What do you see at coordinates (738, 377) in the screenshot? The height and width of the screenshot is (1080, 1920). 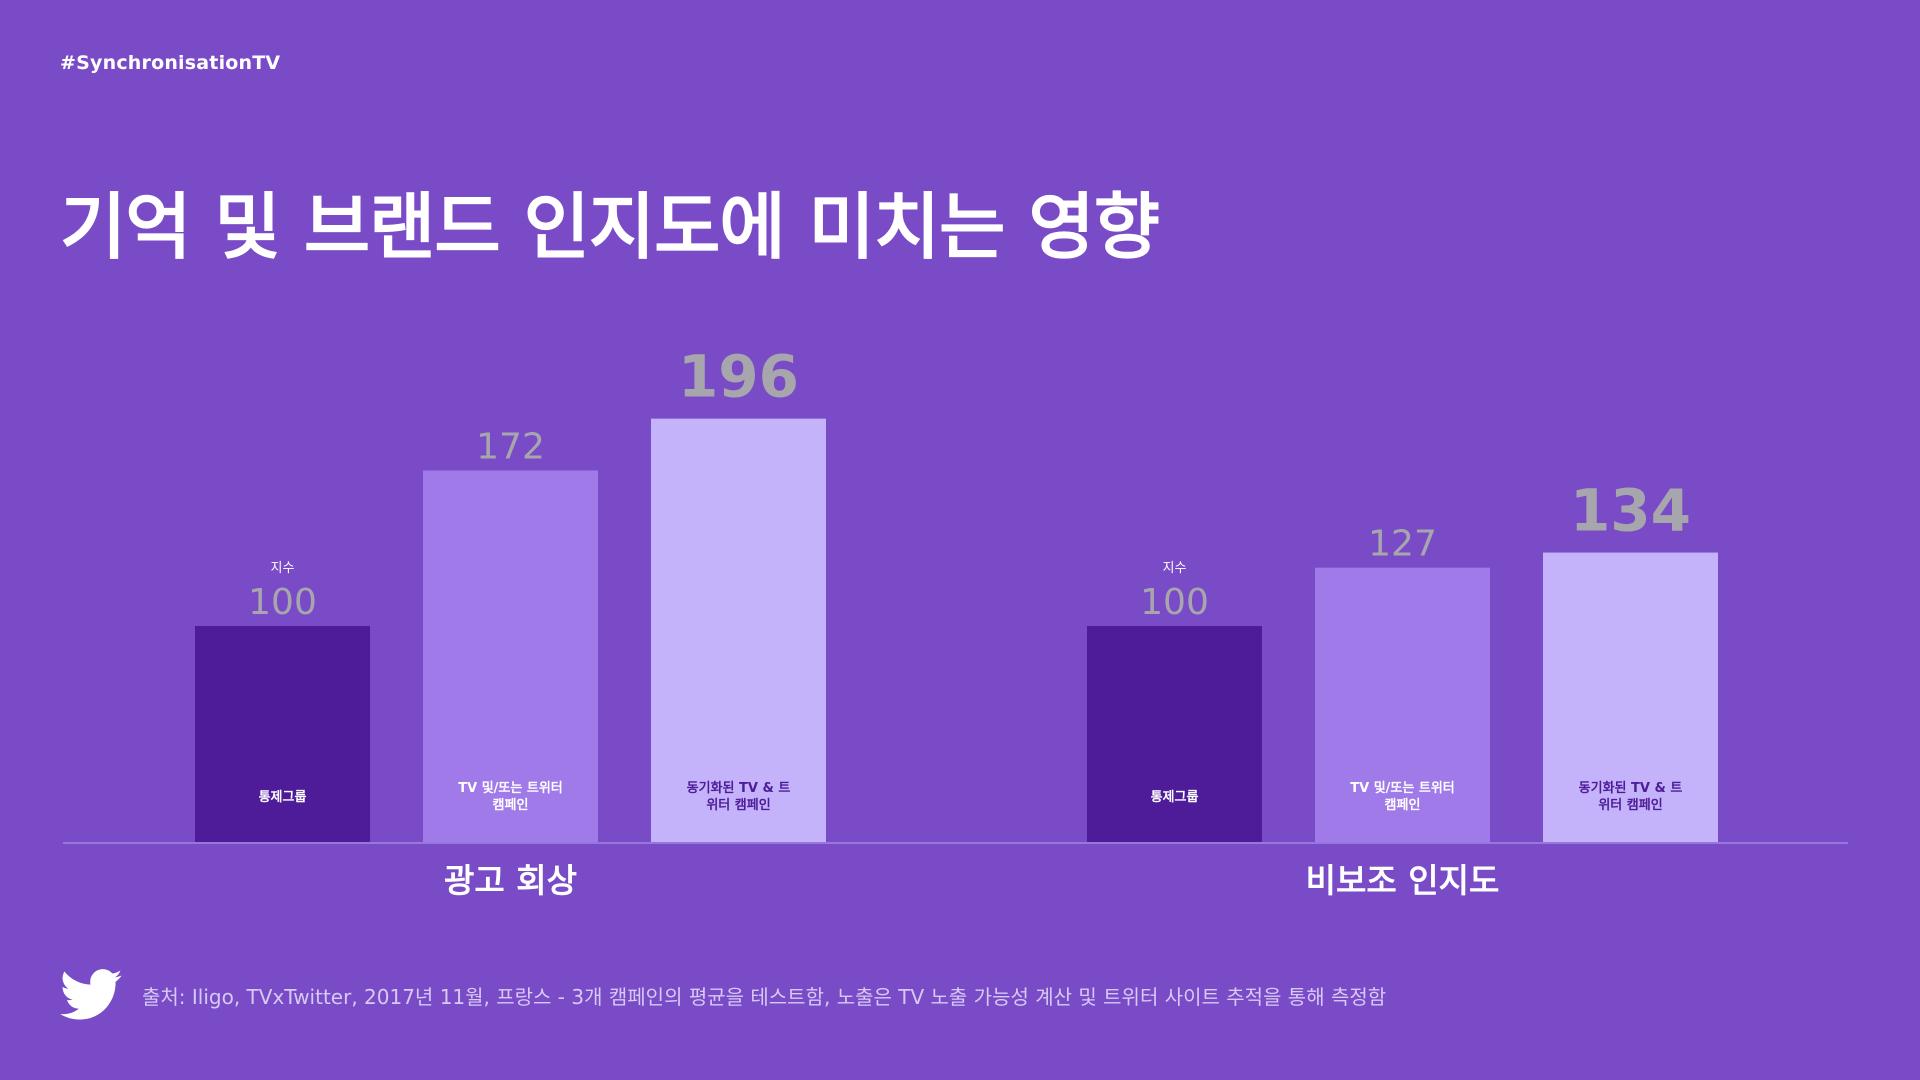 I see `value-label: 196` at bounding box center [738, 377].